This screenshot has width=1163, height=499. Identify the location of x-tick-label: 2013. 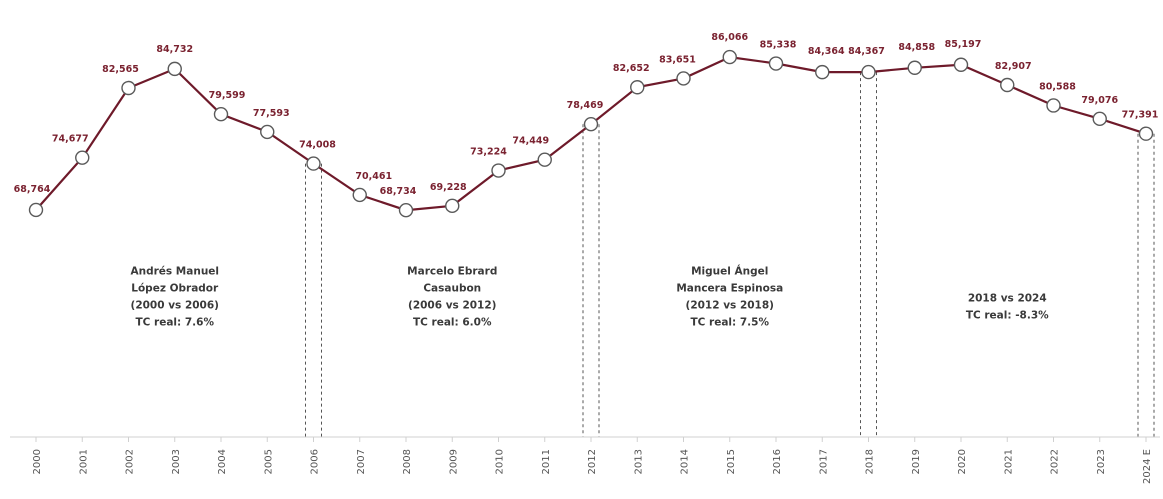
(638, 461).